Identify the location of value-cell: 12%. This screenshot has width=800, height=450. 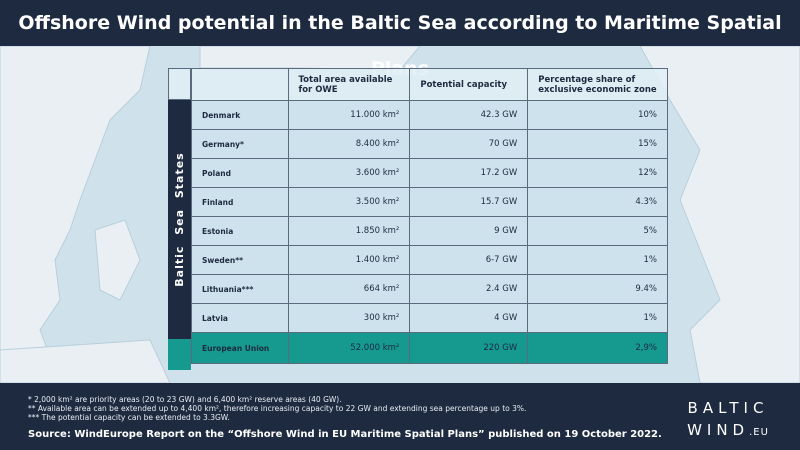
(597, 173).